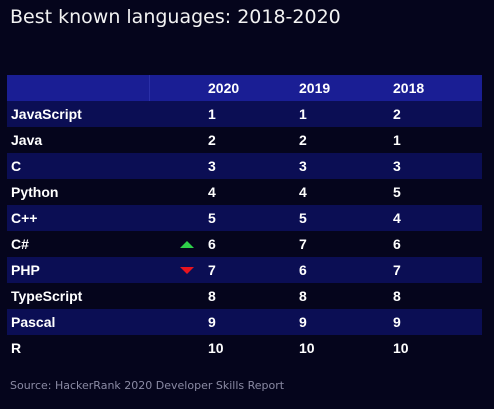  I want to click on table-row: JavaScript 1 1 2, so click(244, 114).